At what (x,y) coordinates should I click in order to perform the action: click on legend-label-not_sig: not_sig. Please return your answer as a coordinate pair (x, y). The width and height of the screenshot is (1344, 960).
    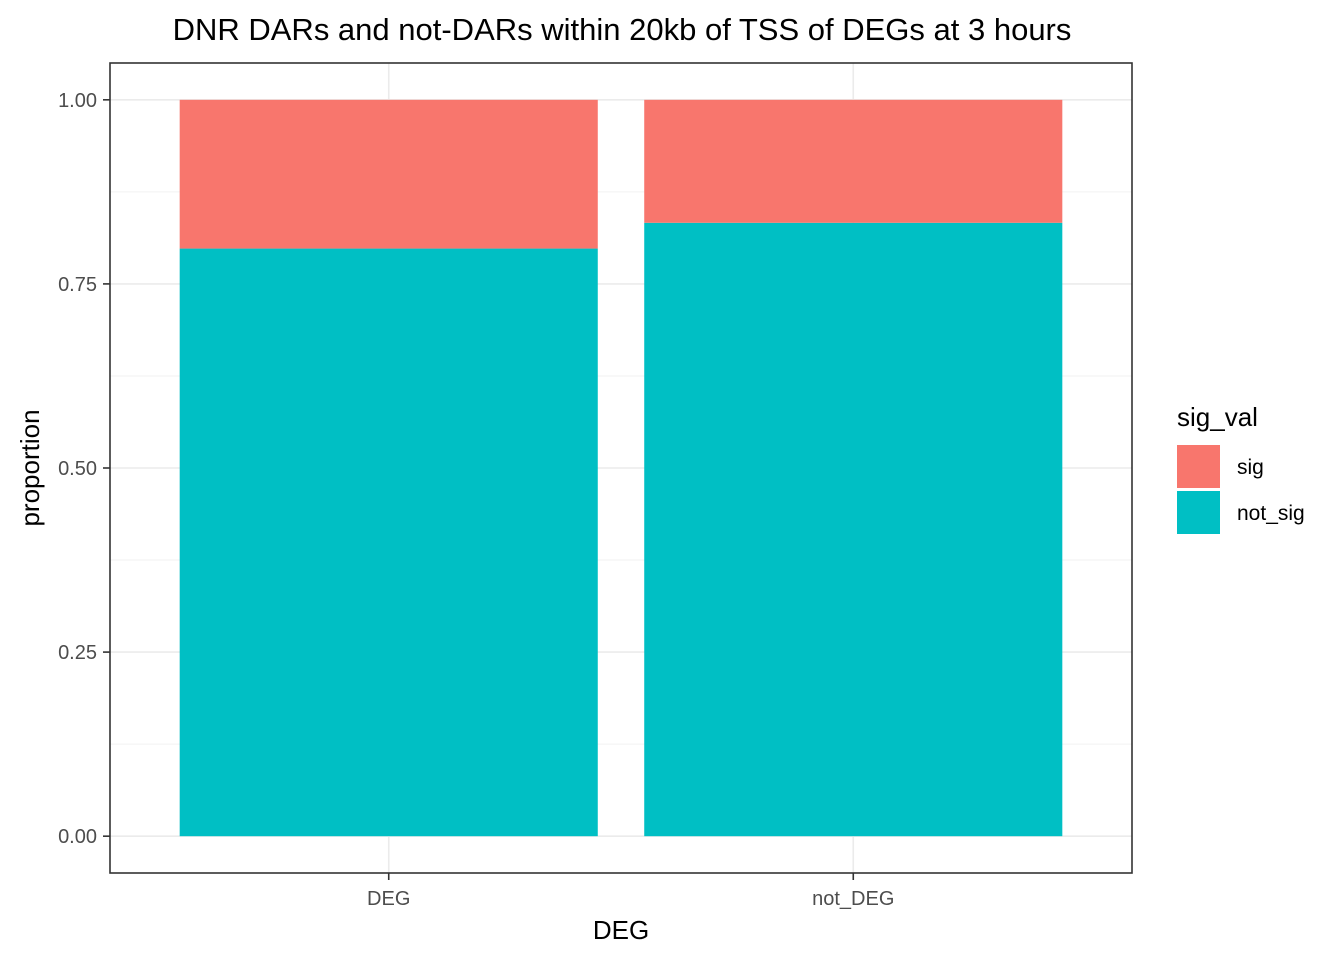
    Looking at the image, I should click on (1271, 513).